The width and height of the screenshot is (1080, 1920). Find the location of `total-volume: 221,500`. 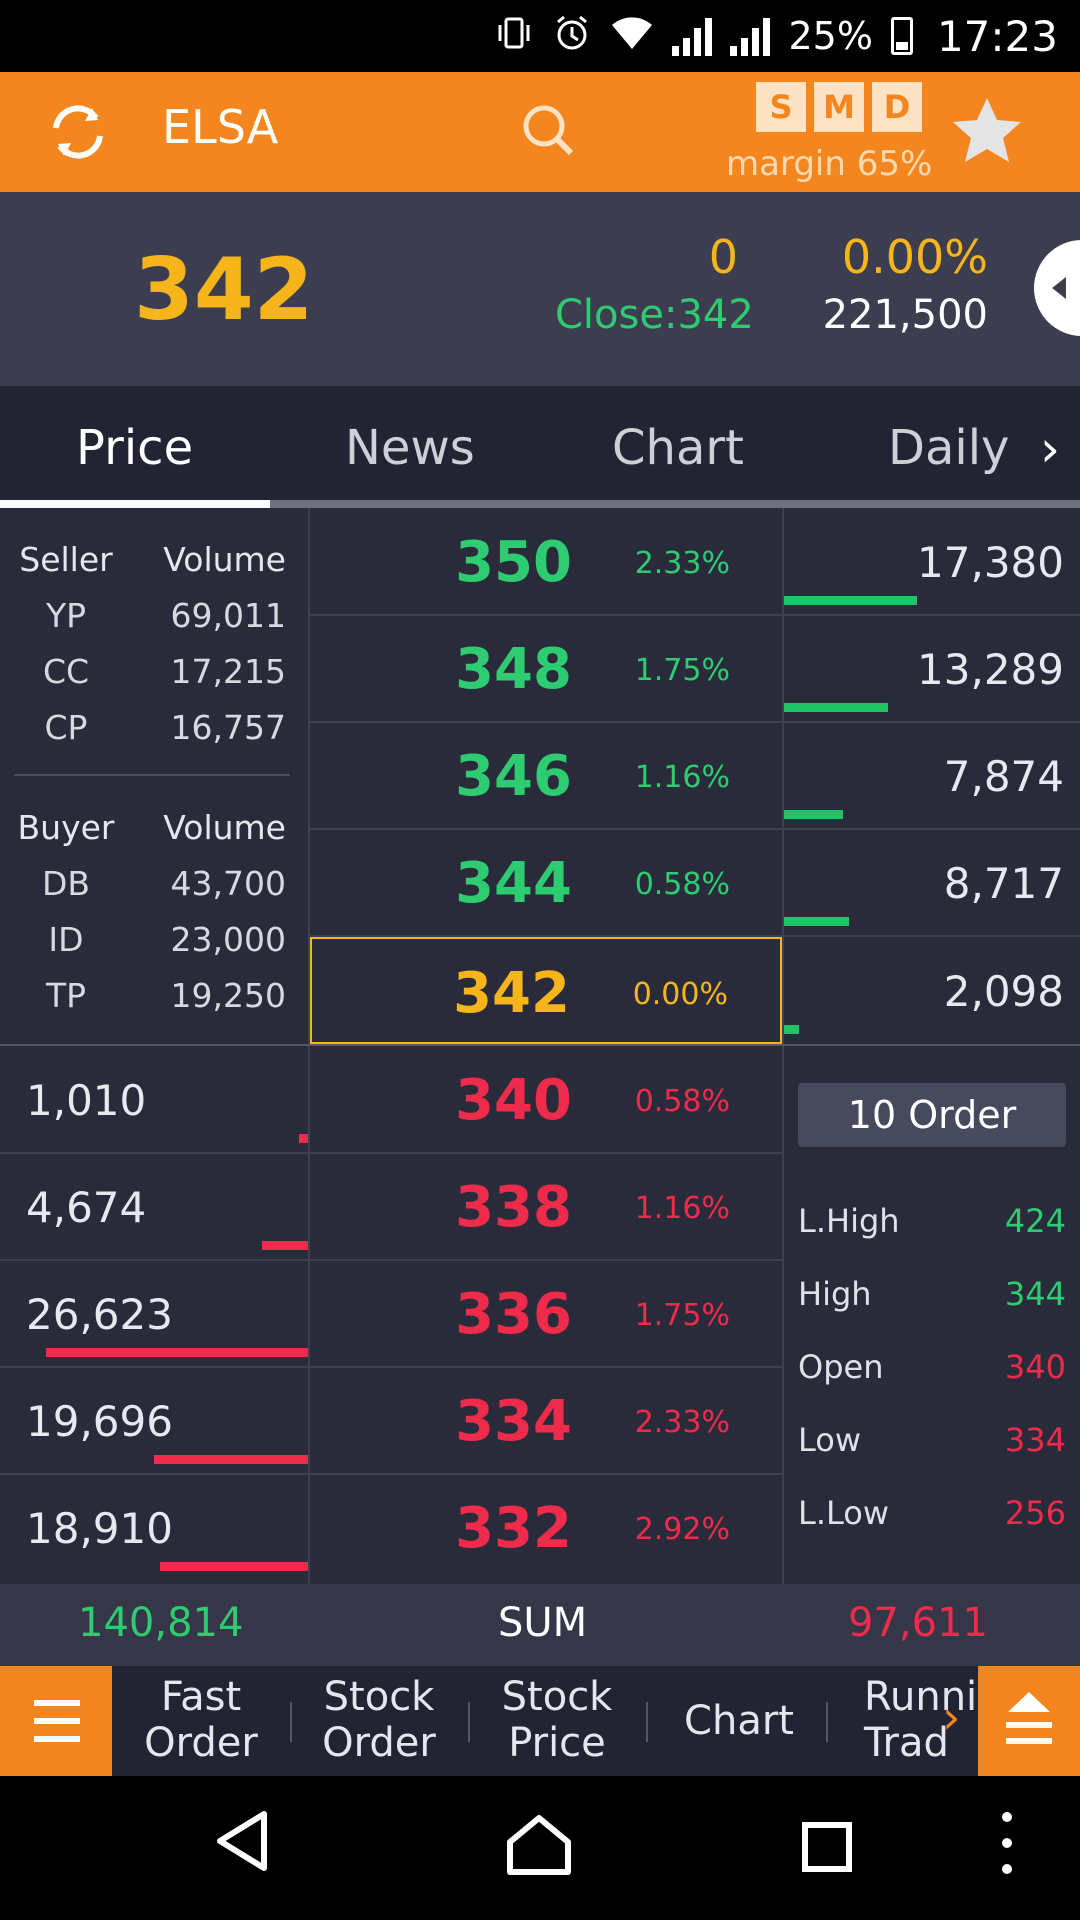

total-volume: 221,500 is located at coordinates (905, 315).